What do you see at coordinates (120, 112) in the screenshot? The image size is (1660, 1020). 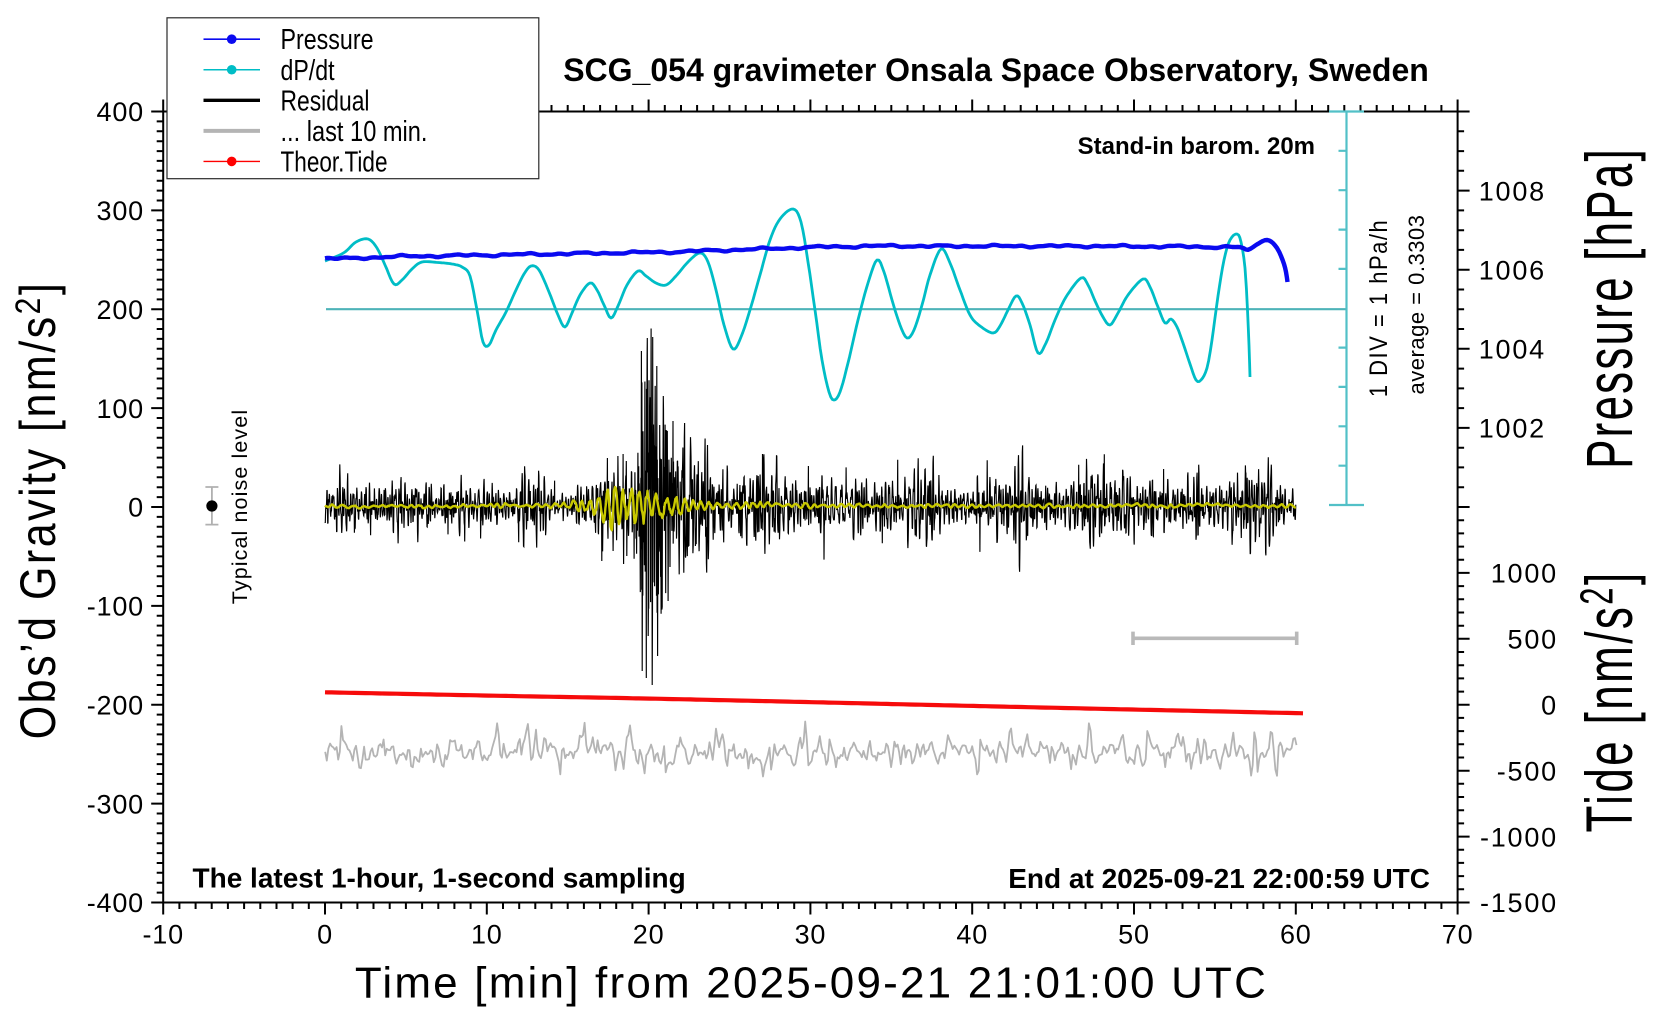 I see `svg-text: 400` at bounding box center [120, 112].